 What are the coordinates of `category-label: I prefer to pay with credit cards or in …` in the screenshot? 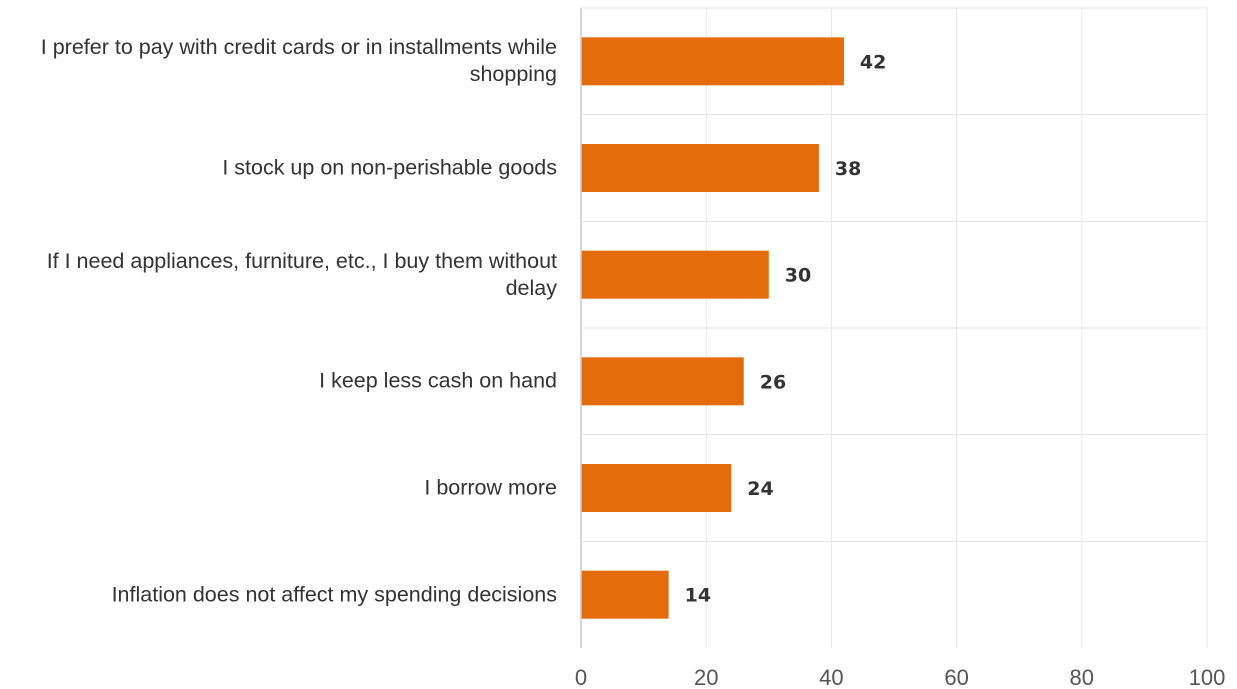 It's located at (298, 61).